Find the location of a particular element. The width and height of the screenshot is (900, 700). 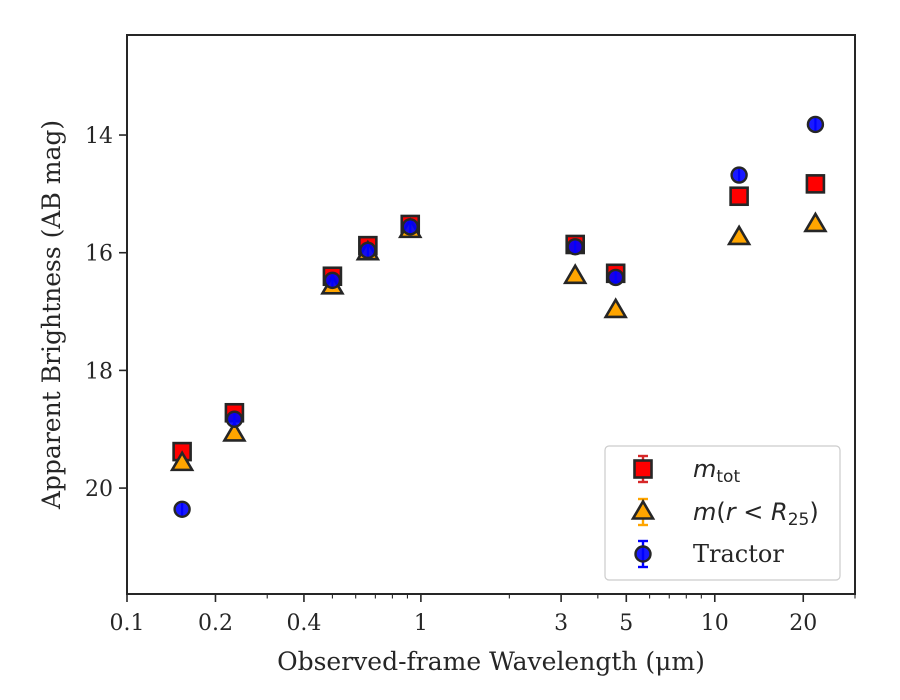

x-axis-label: Observed-frame Wavelength (μm) is located at coordinates (491, 661).